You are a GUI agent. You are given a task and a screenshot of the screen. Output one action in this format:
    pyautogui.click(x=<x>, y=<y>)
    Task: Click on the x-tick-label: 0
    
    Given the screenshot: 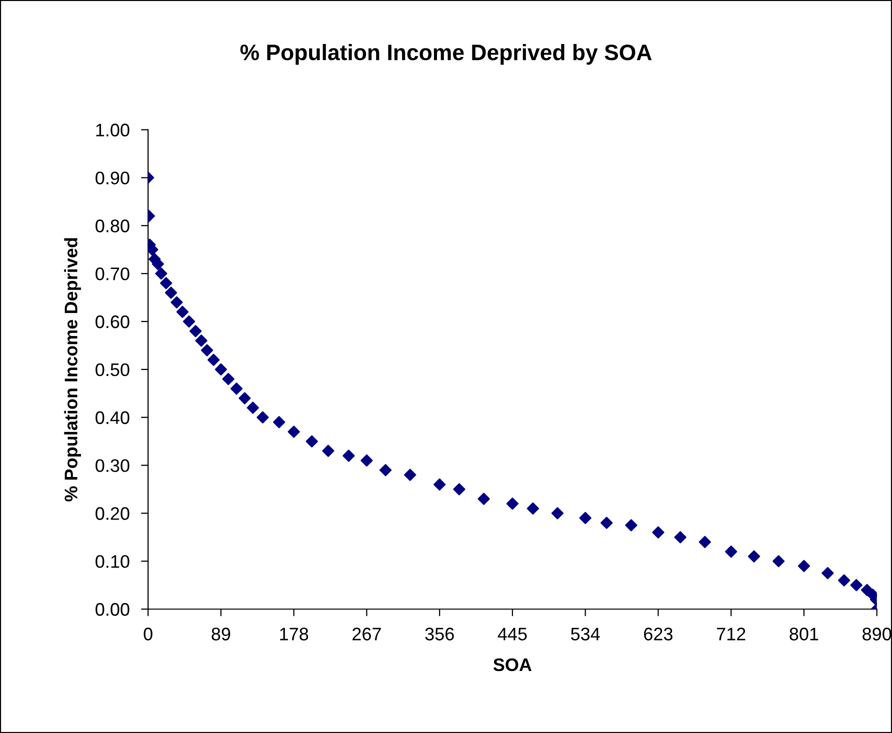 What is the action you would take?
    pyautogui.click(x=148, y=634)
    